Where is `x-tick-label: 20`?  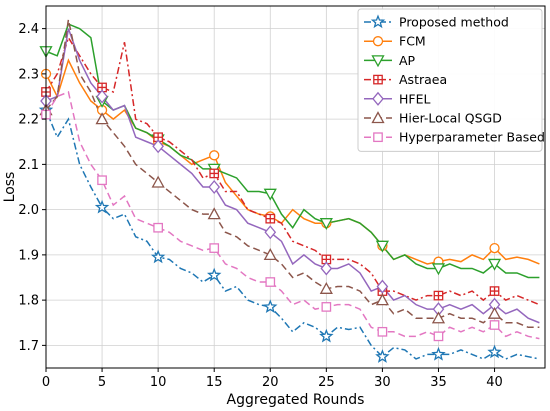
x-tick-label: 20 is located at coordinates (270, 382).